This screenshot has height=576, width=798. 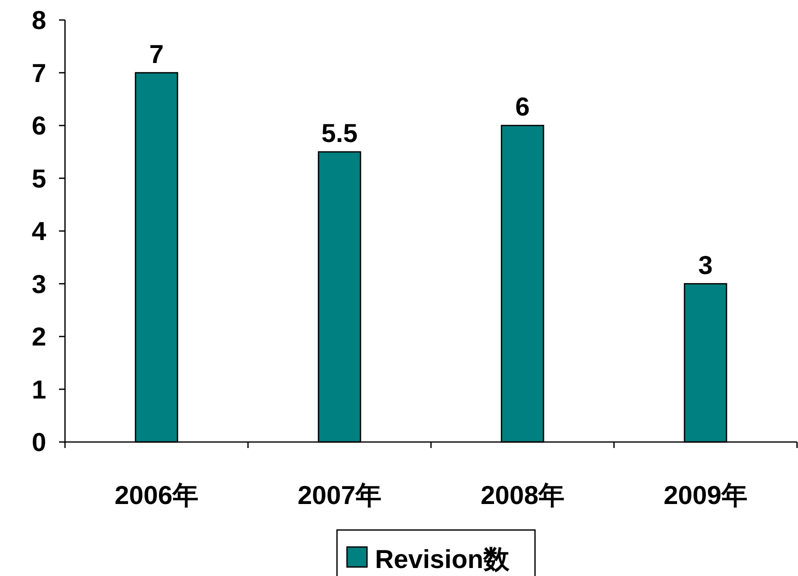 What do you see at coordinates (339, 133) in the screenshot?
I see `data-label: 5.5` at bounding box center [339, 133].